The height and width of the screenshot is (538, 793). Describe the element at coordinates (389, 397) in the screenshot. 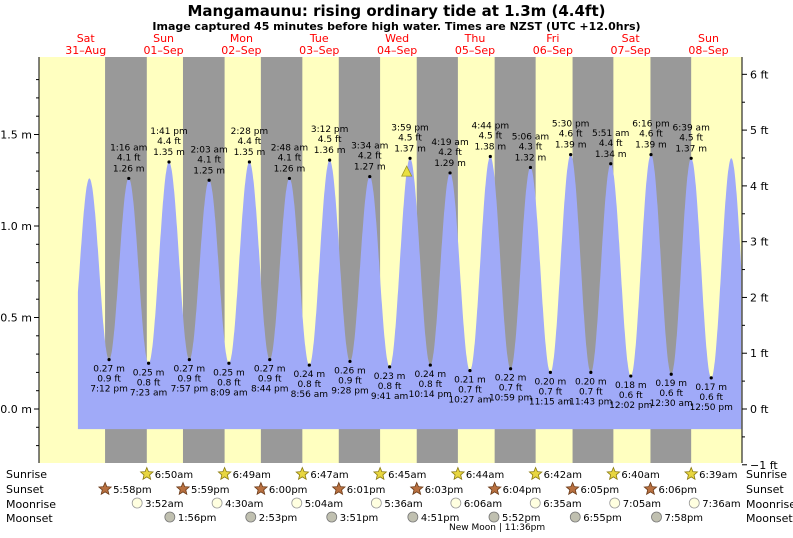

I see `low-tide-time: 9:41 am` at that location.